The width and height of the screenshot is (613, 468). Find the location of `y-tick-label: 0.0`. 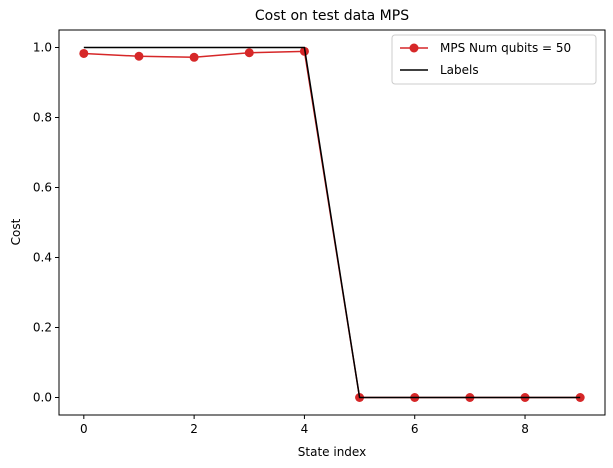

y-tick-label: 0.0 is located at coordinates (42, 398).